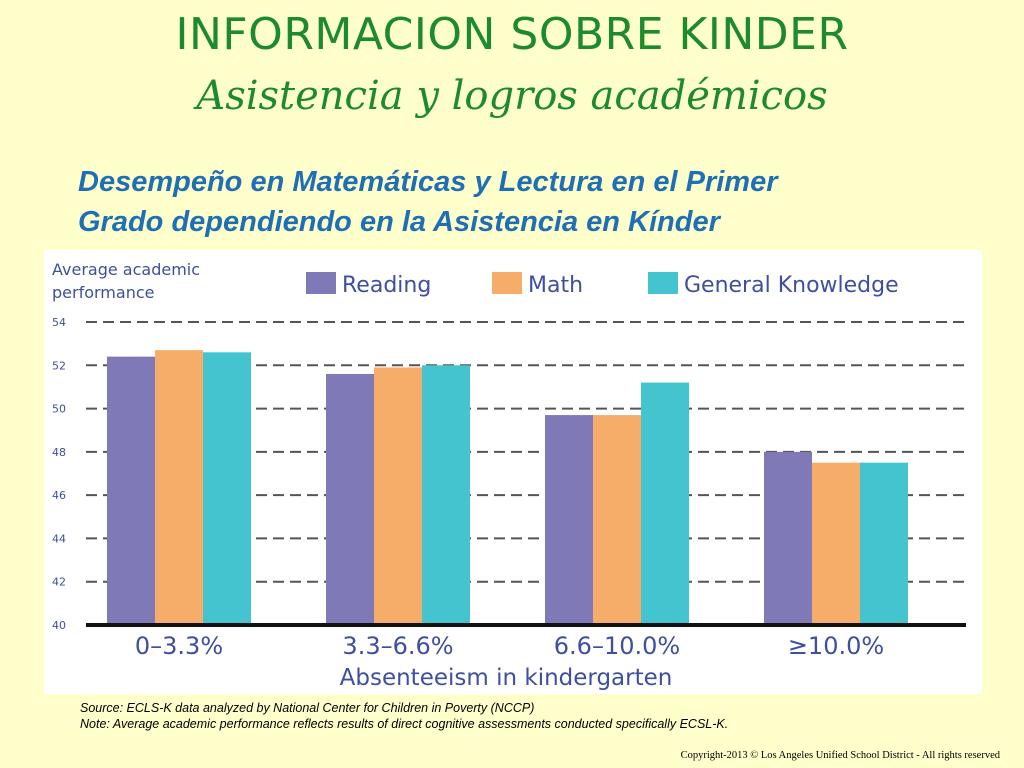 This screenshot has height=768, width=1024. What do you see at coordinates (59, 409) in the screenshot?
I see `y-tick-label-5: 50` at bounding box center [59, 409].